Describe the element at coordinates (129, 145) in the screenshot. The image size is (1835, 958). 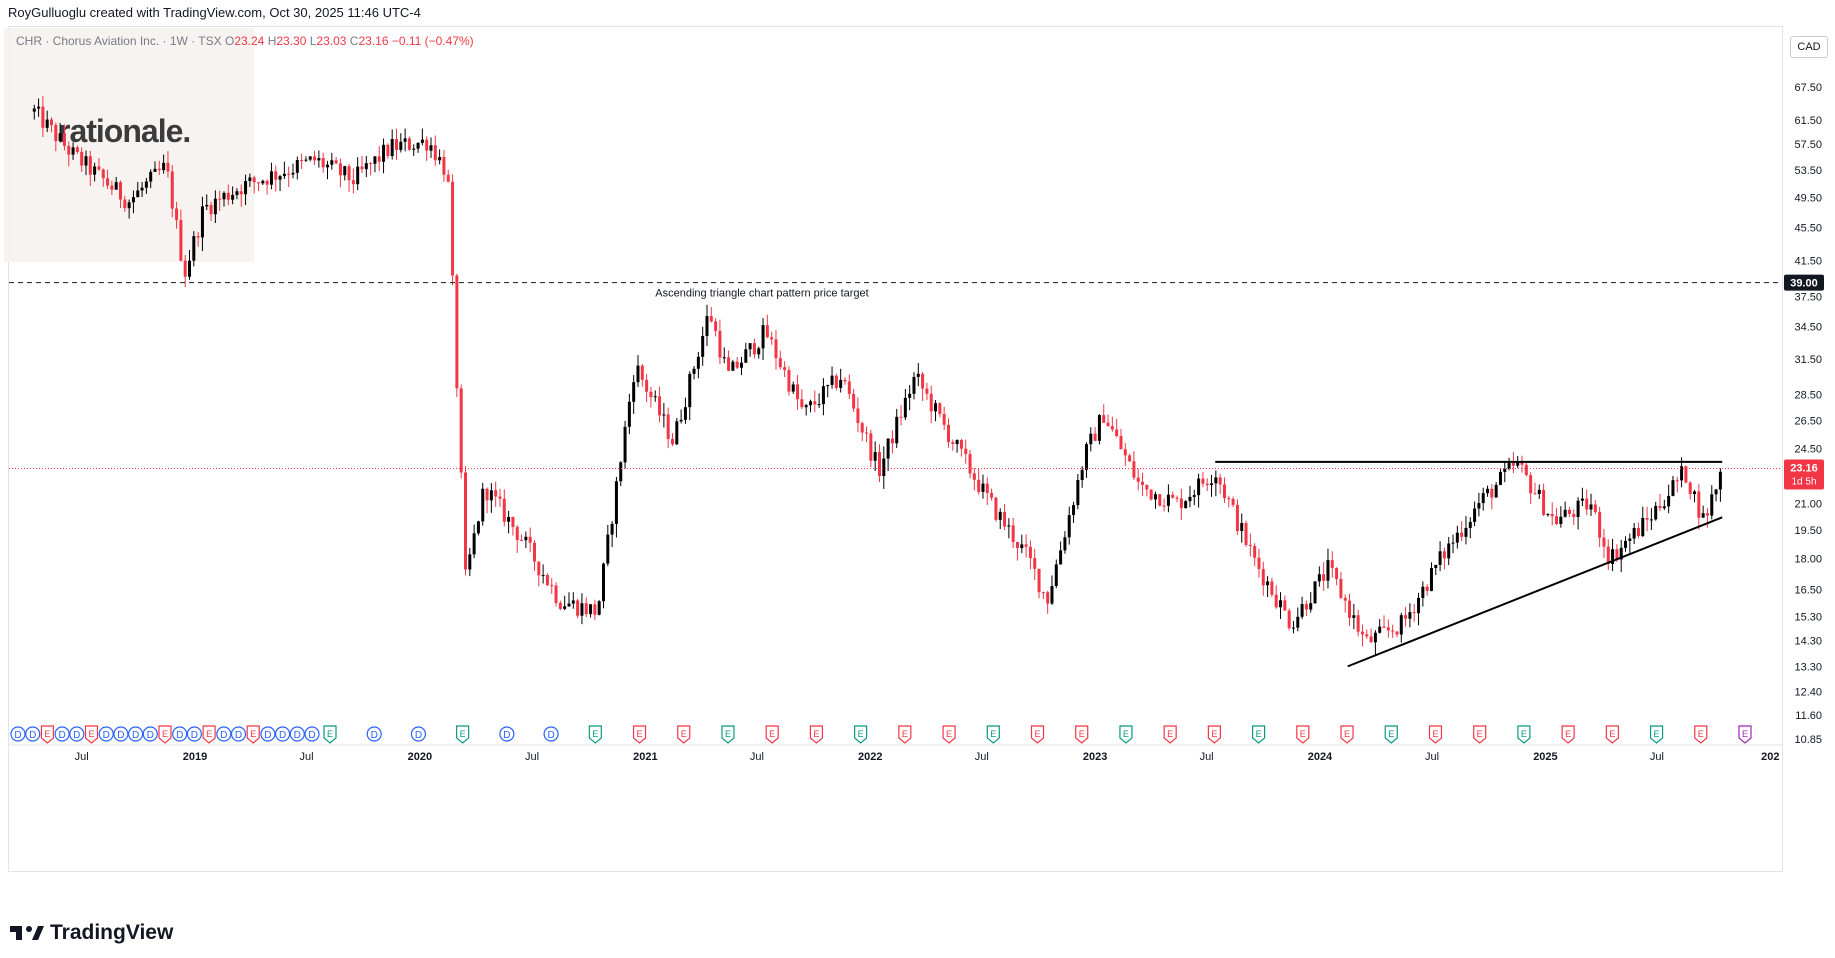
I see `watermark-panel` at that location.